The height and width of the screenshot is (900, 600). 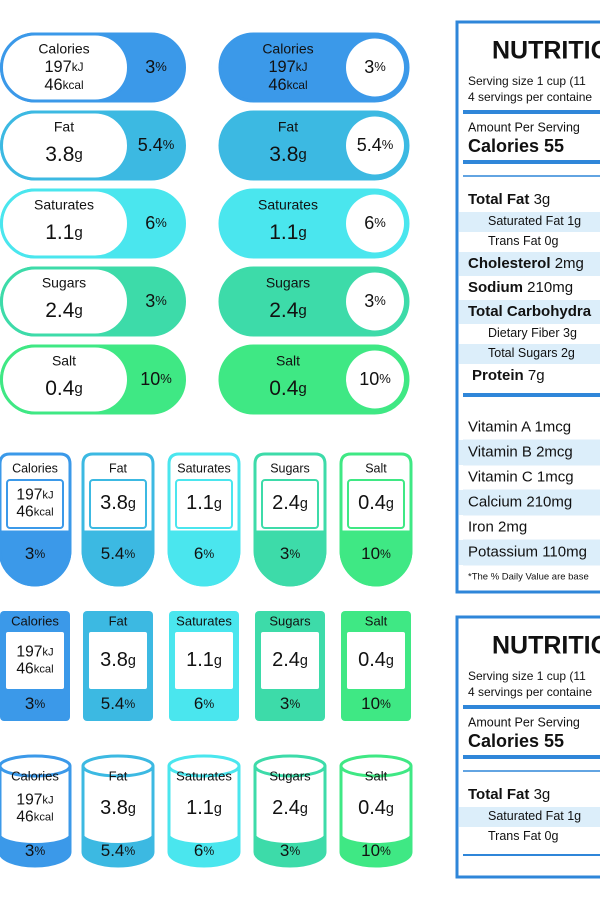 What do you see at coordinates (520, 287) in the screenshot?
I see `nutrient-row: Sodium 210mg` at bounding box center [520, 287].